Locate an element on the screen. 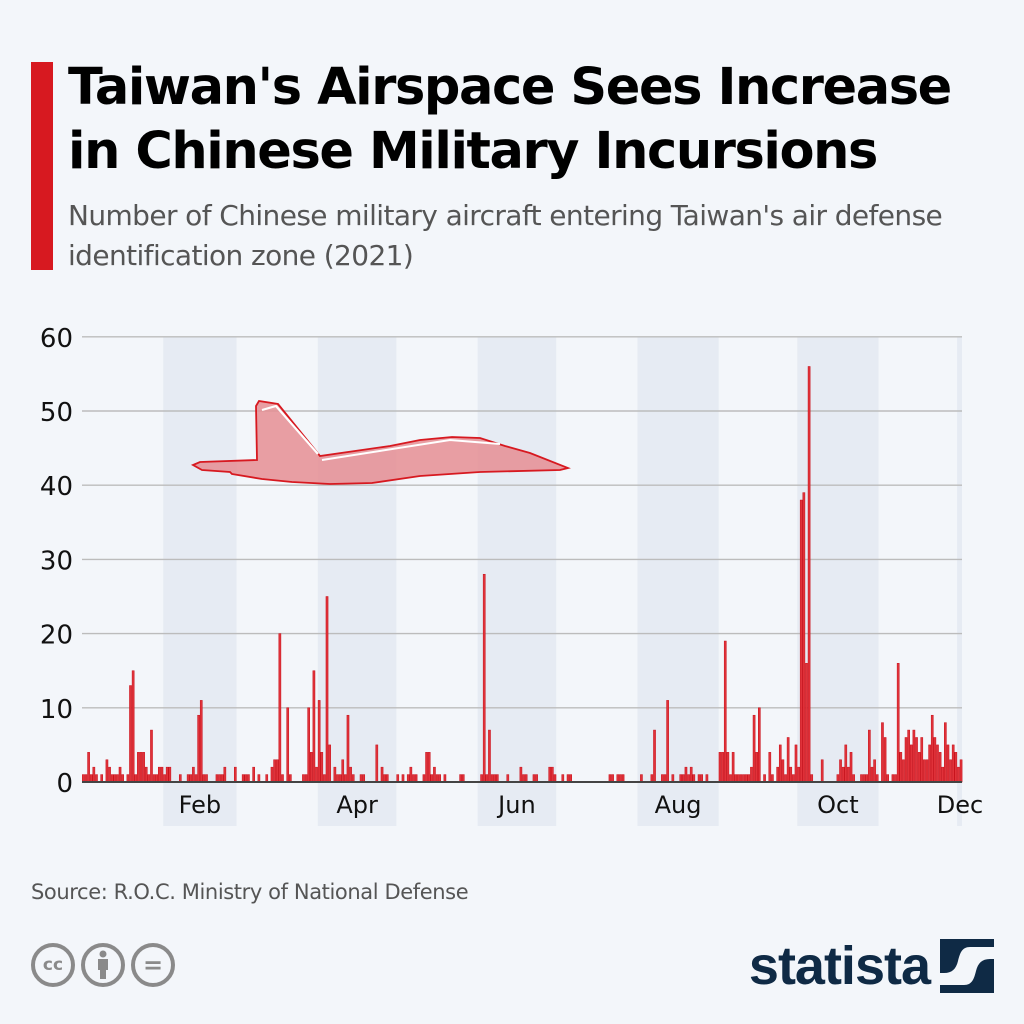  cc-icon: cc is located at coordinates (53, 965).